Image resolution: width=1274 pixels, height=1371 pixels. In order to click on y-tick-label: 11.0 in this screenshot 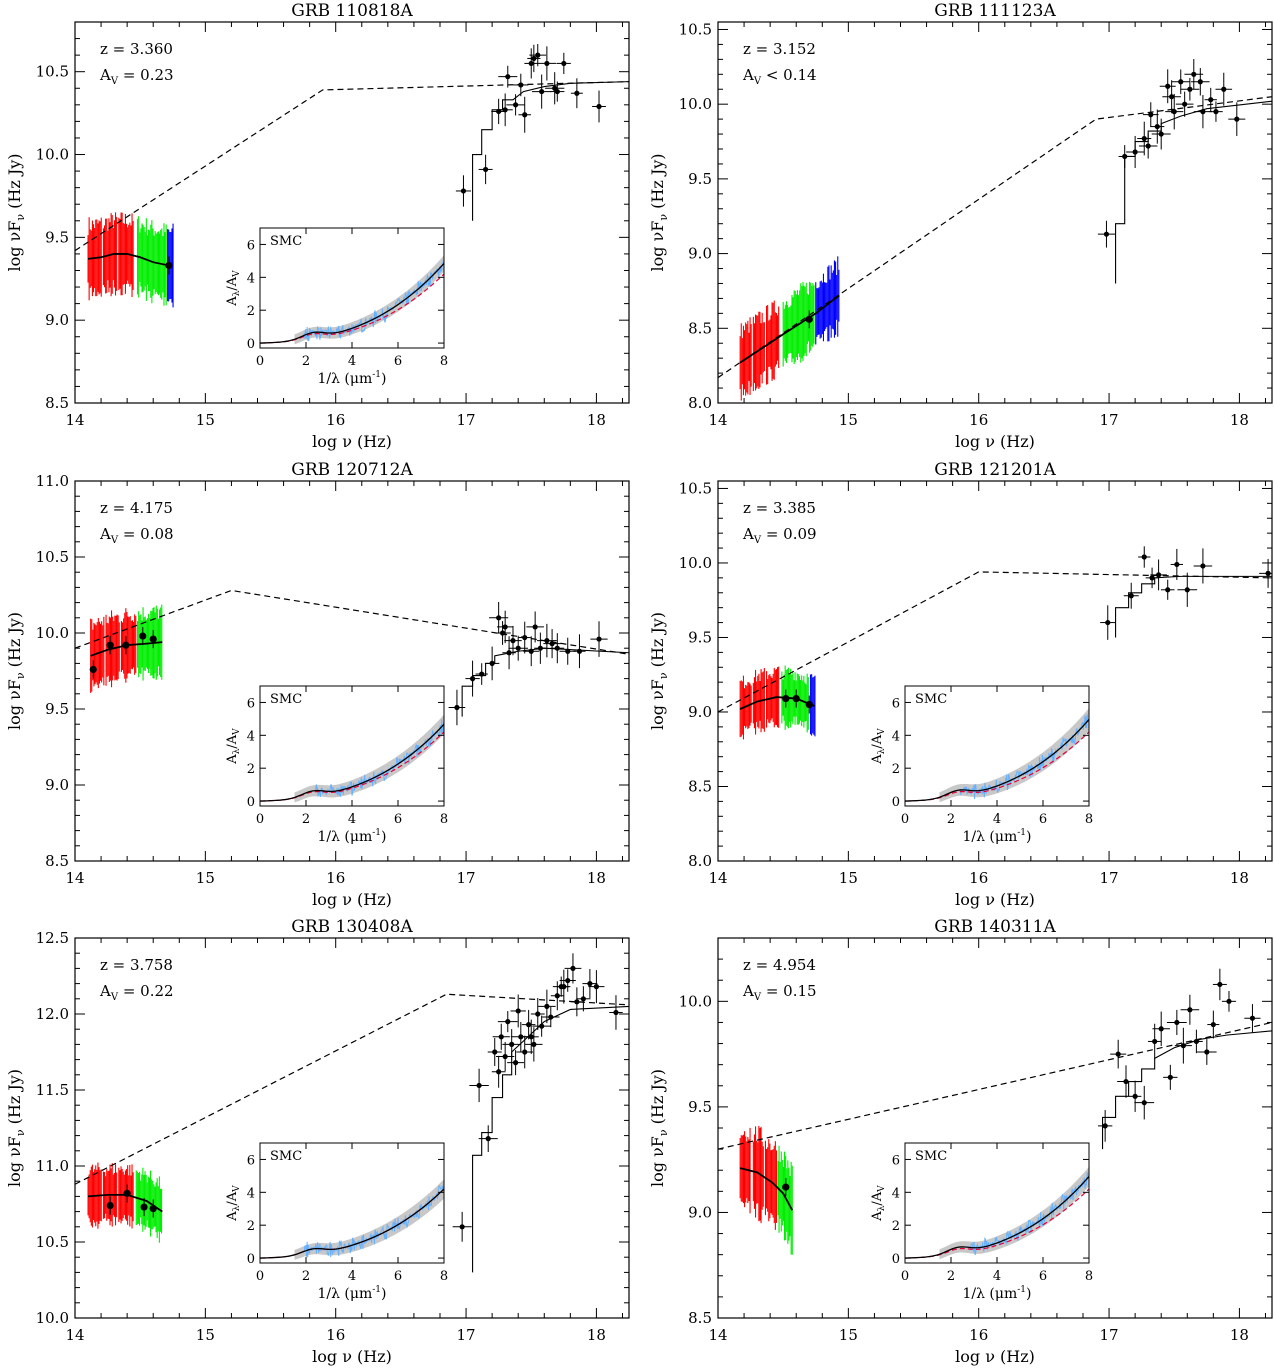, I will do `click(52, 481)`.